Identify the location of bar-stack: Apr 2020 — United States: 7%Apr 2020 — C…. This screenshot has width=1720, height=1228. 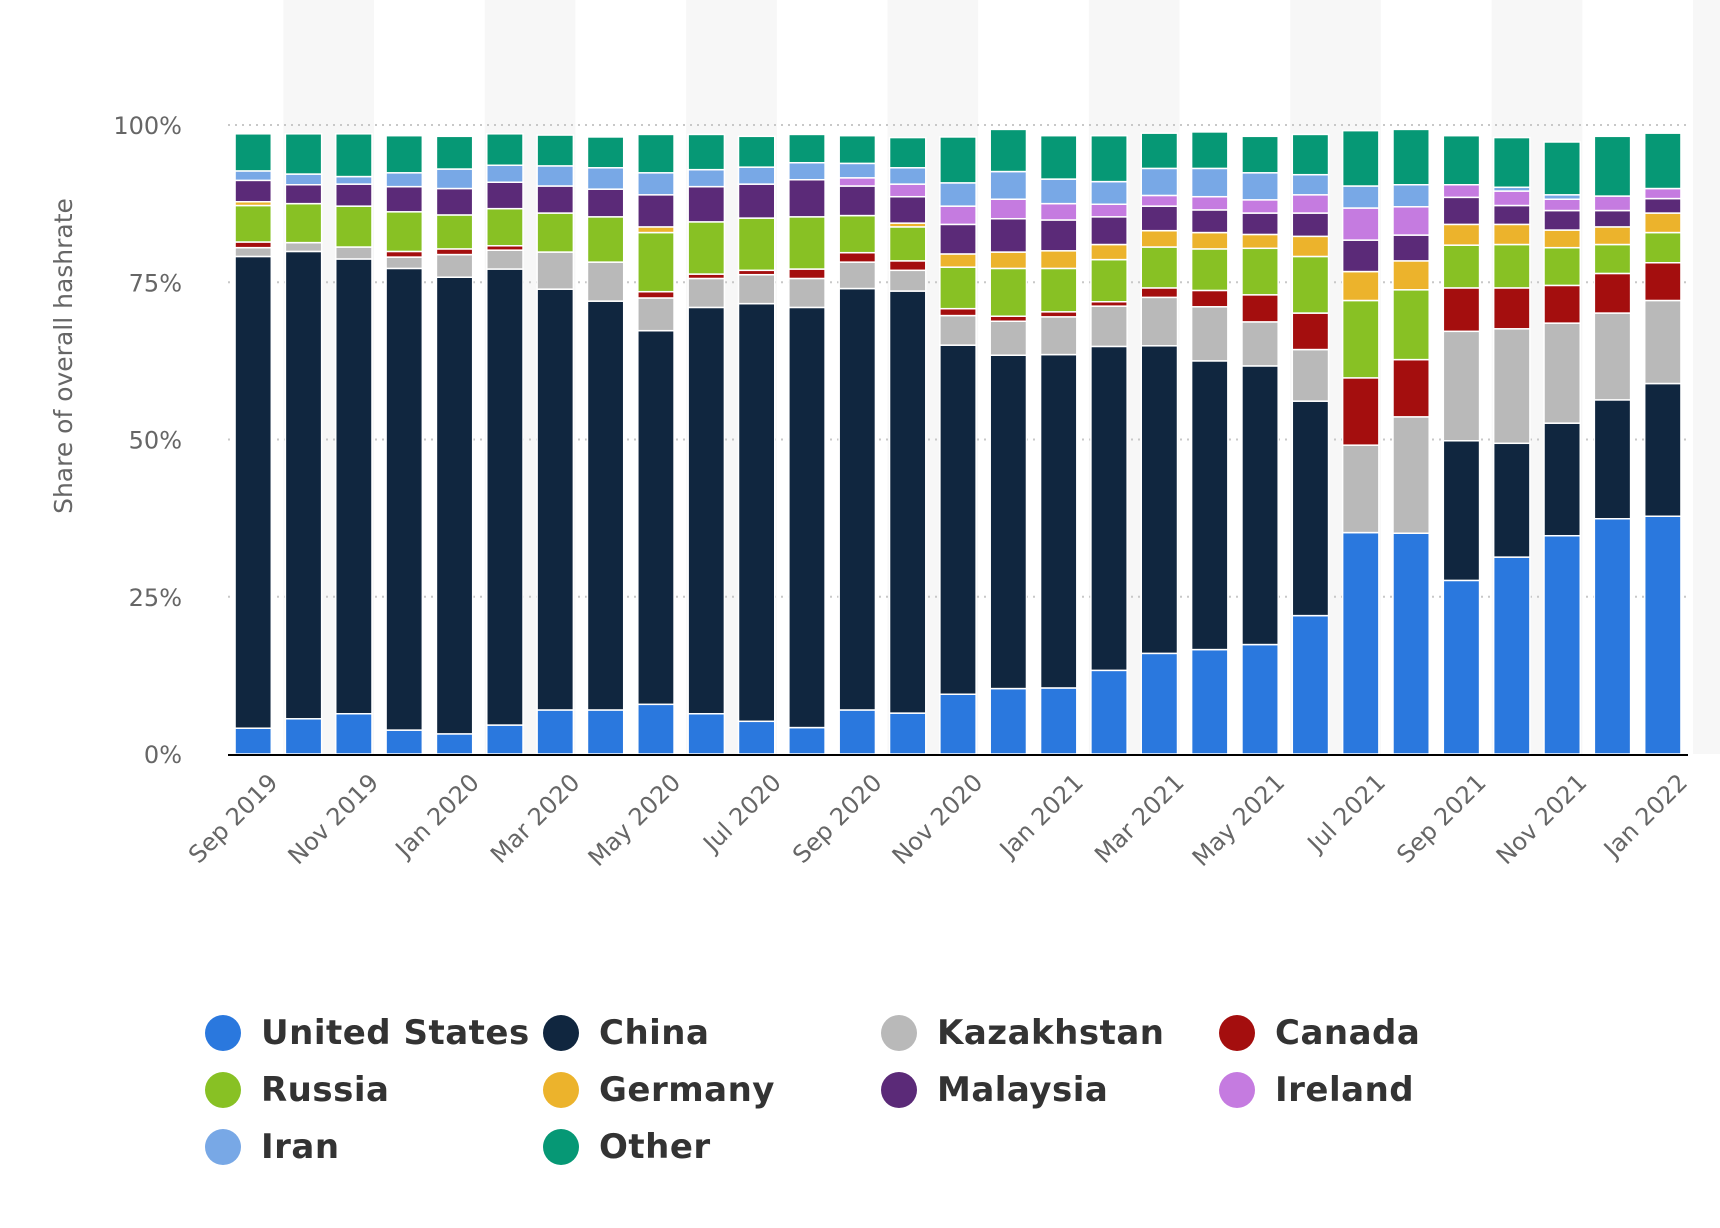
(605, 445).